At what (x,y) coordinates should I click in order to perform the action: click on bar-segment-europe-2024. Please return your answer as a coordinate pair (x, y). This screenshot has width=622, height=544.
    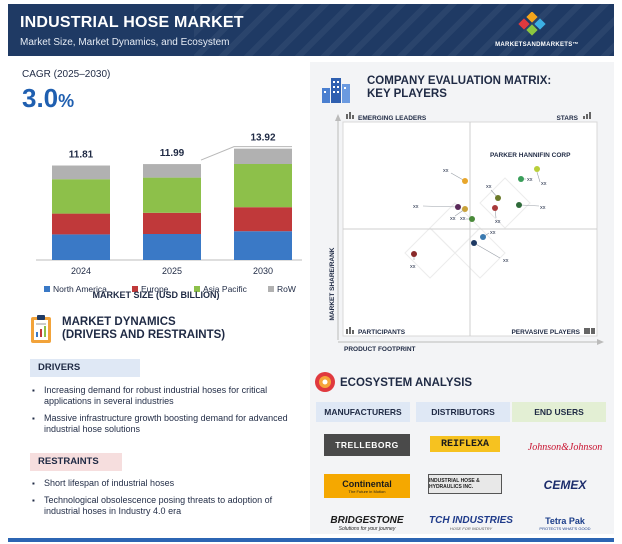
    Looking at the image, I should click on (81, 224).